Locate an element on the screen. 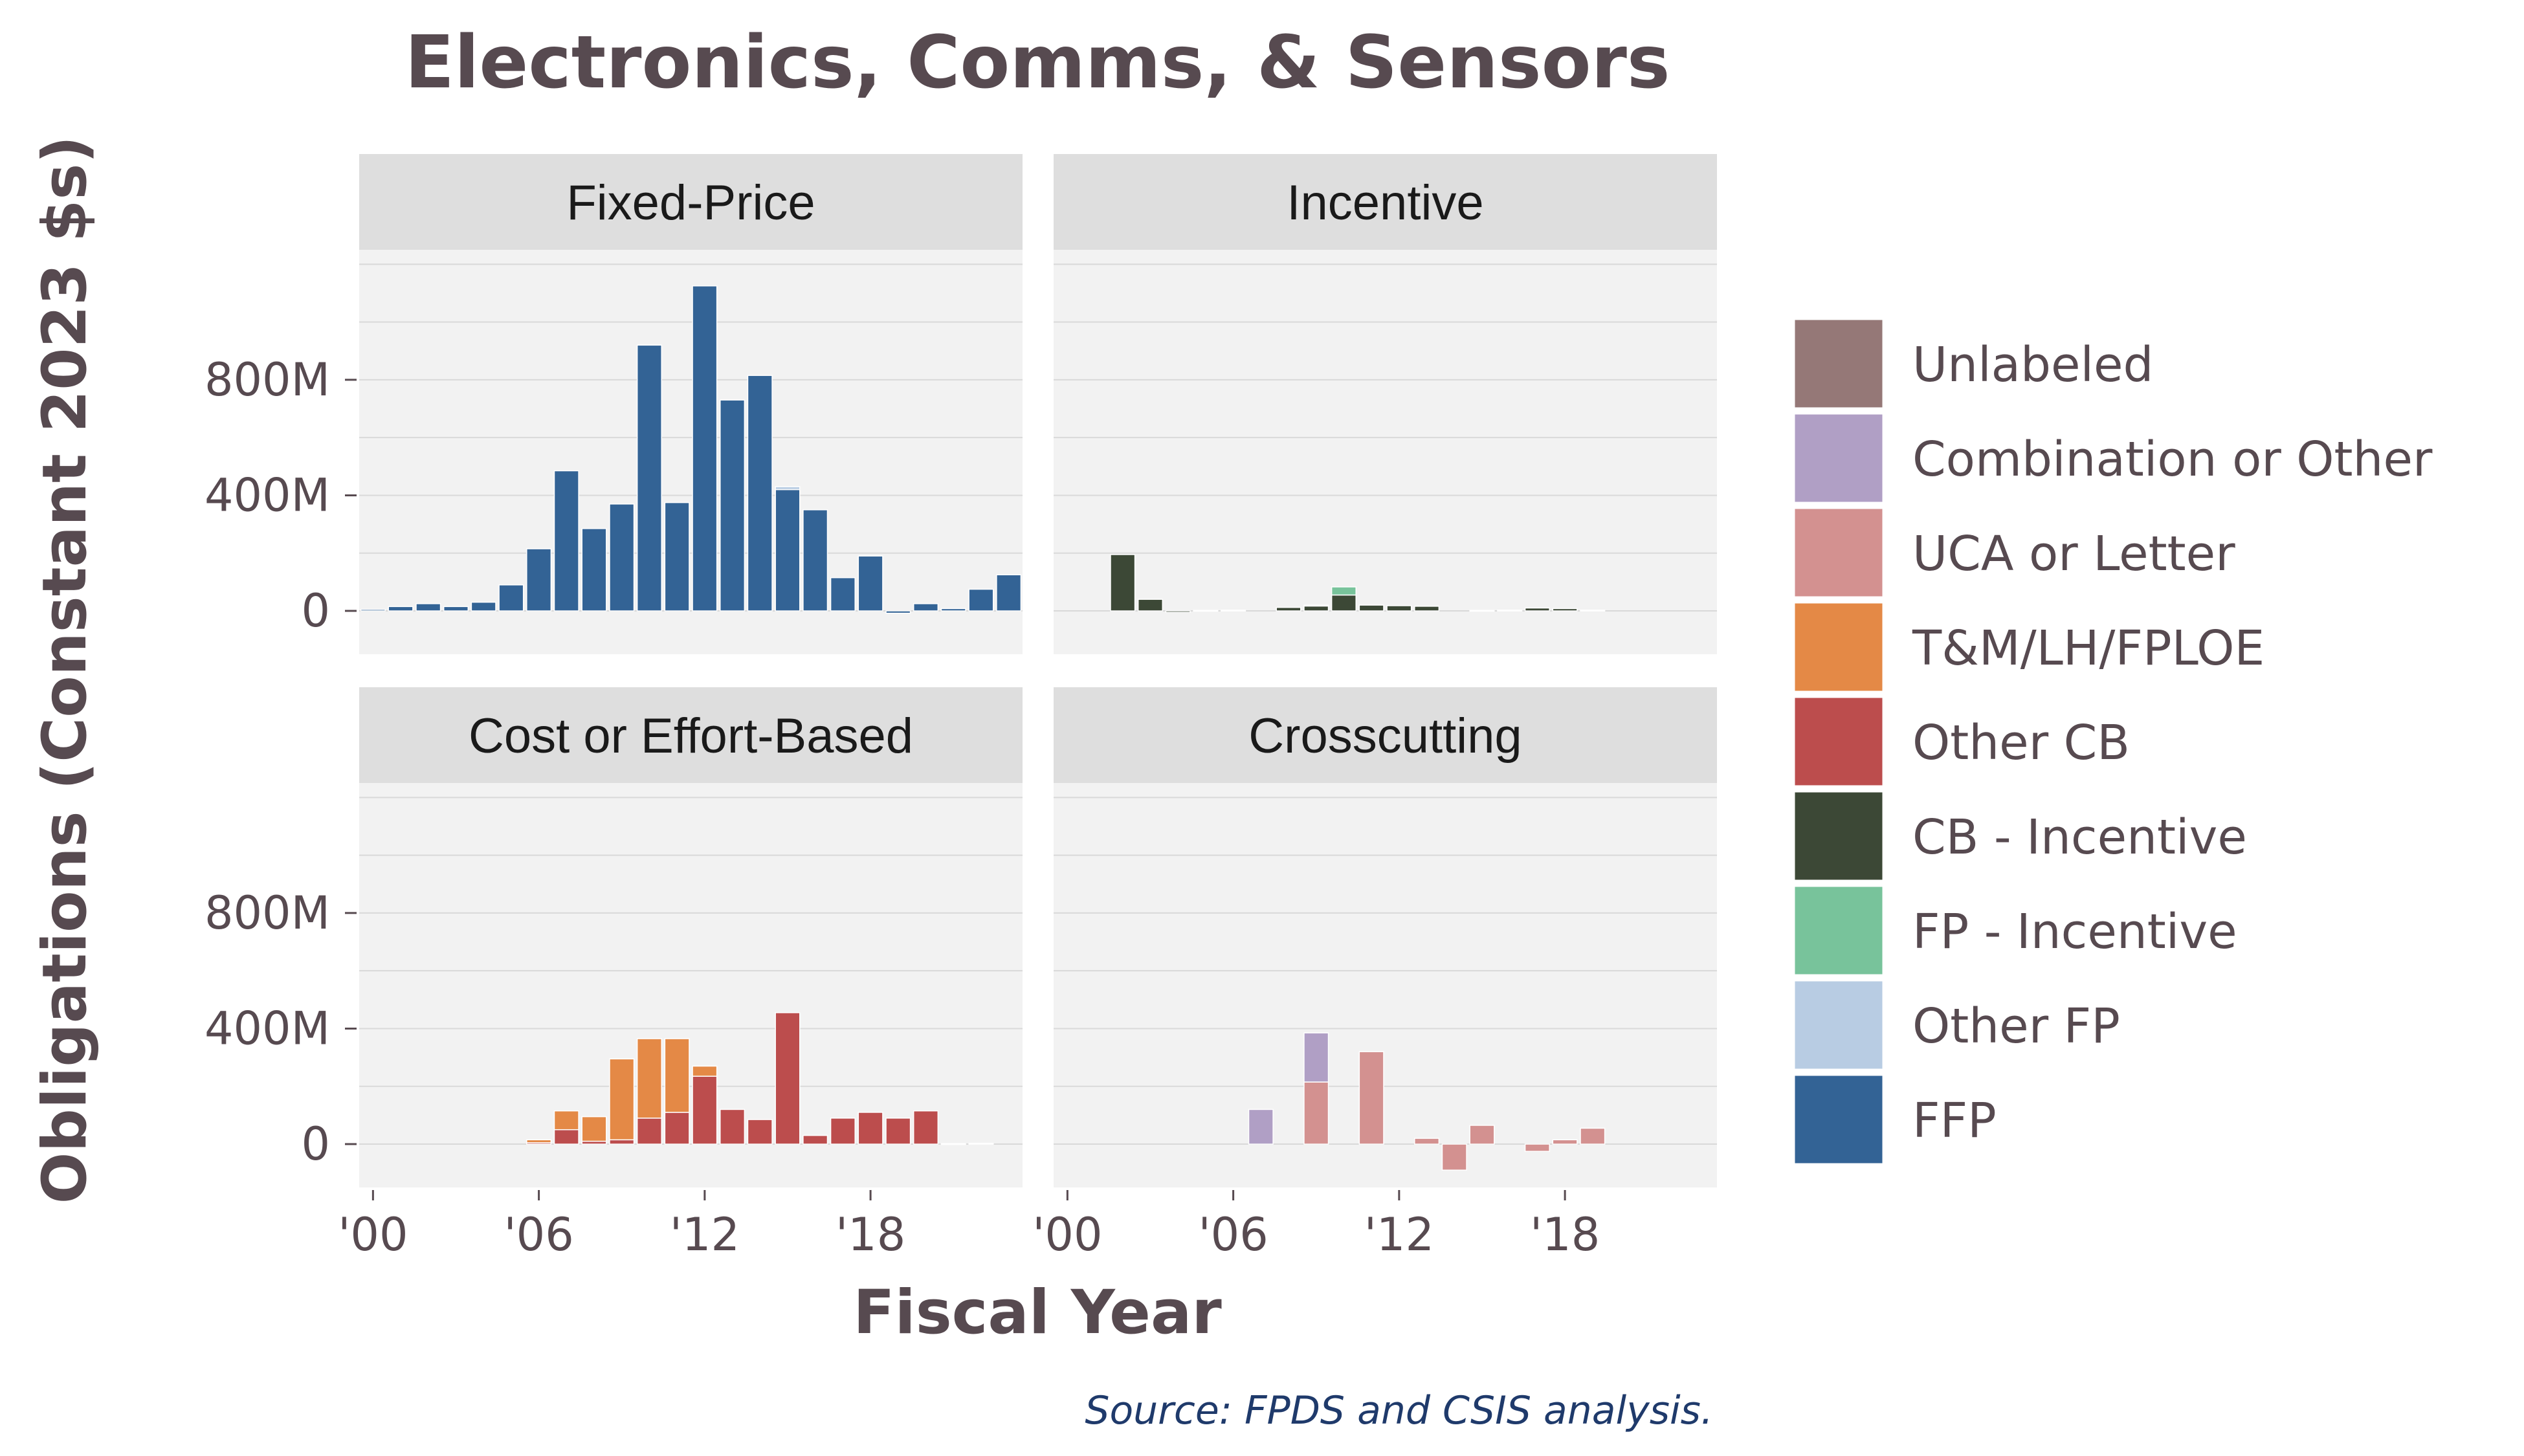  bar-other-cb-2010 is located at coordinates (649, 1131).